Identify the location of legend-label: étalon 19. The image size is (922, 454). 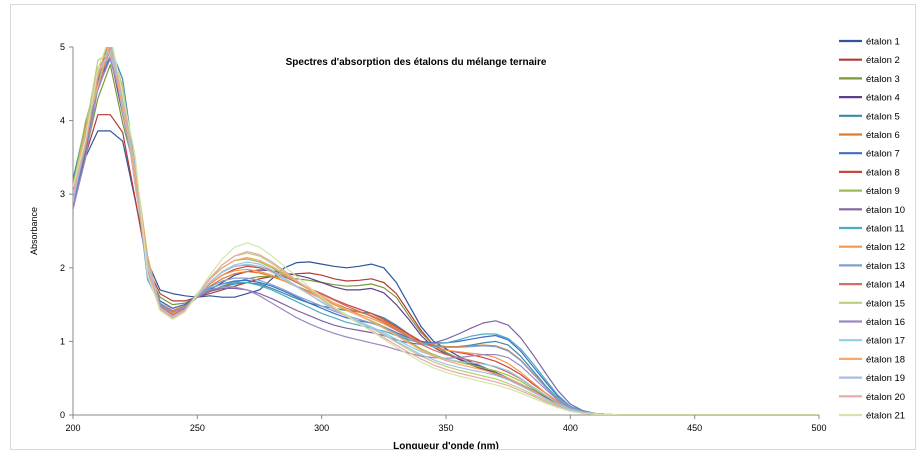
(885, 378).